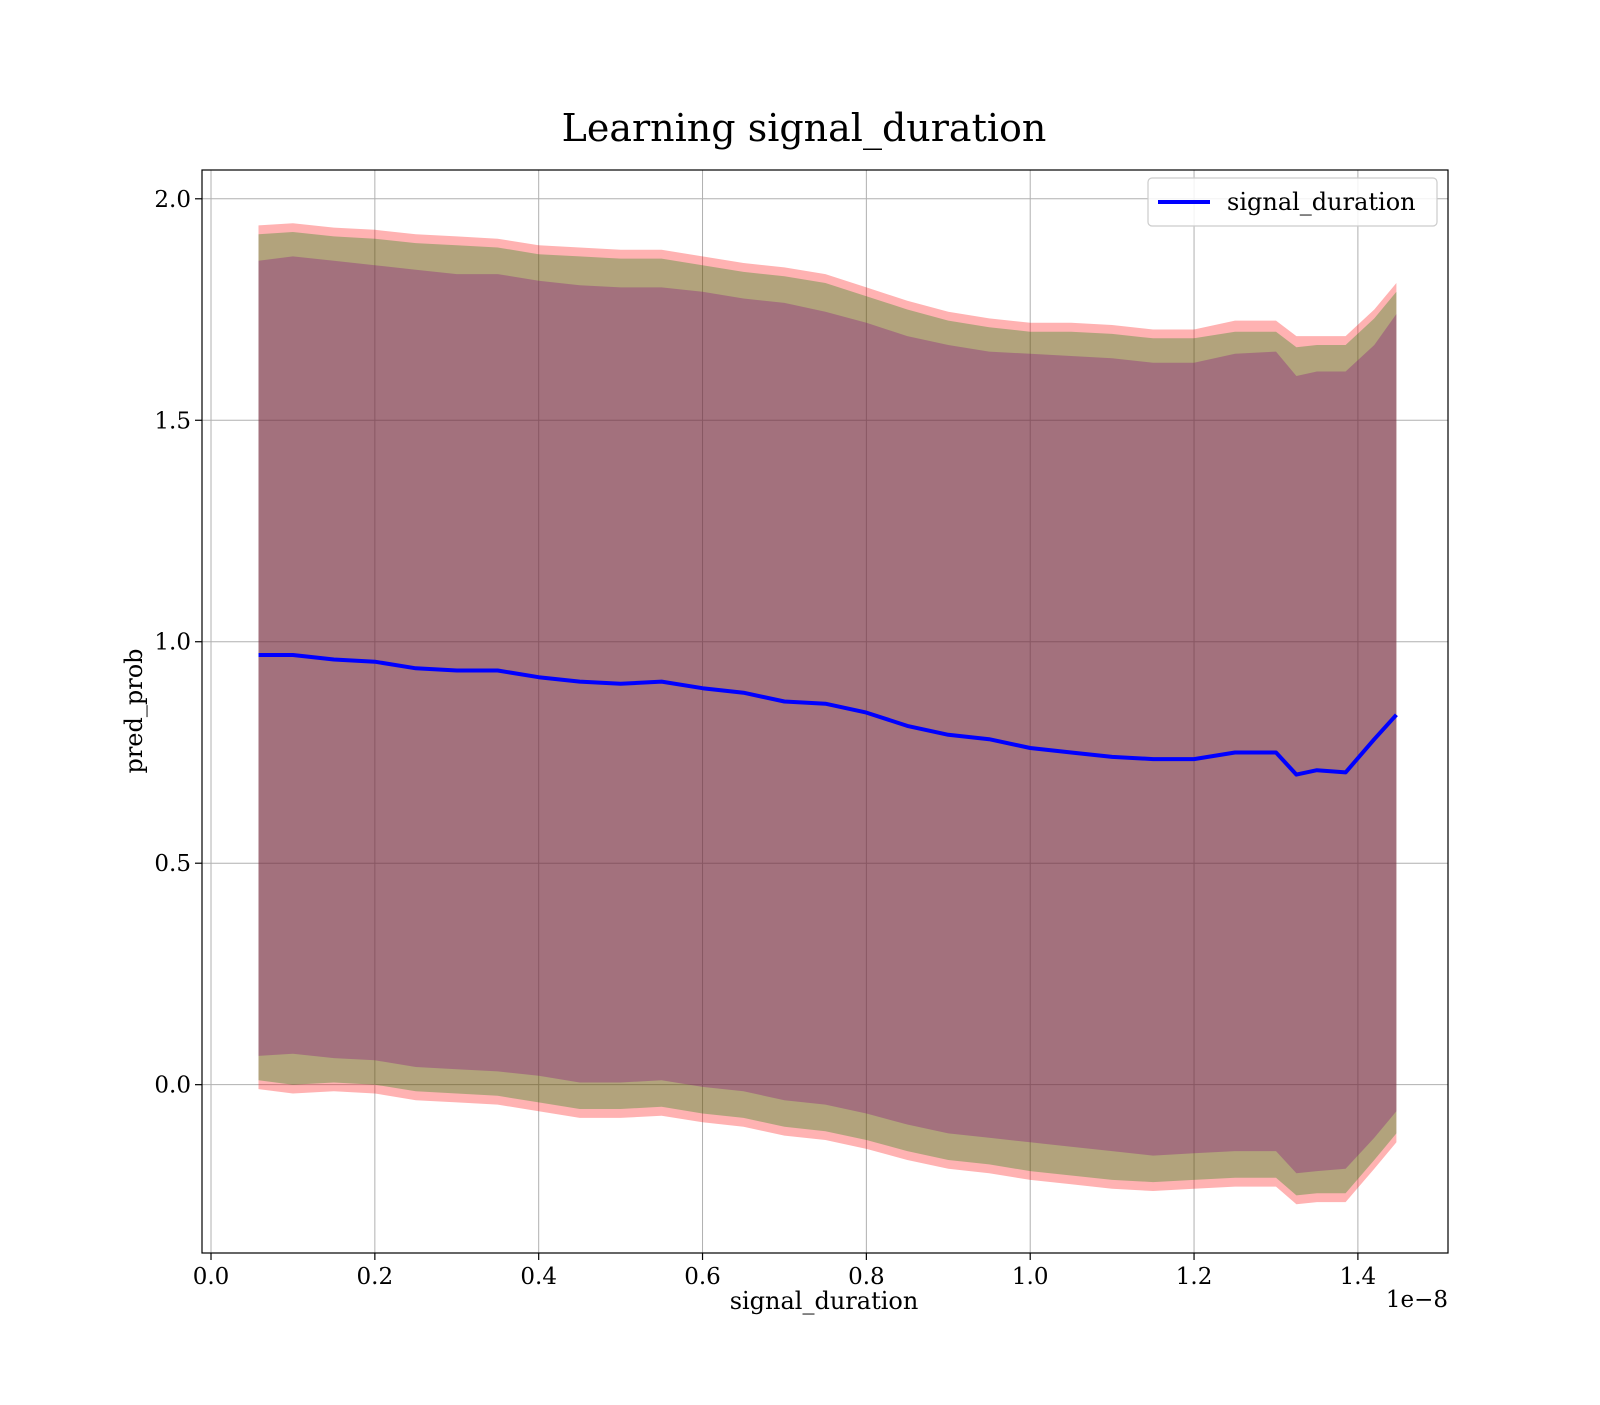  What do you see at coordinates (172, 643) in the screenshot?
I see `y-tick-label: 1.0` at bounding box center [172, 643].